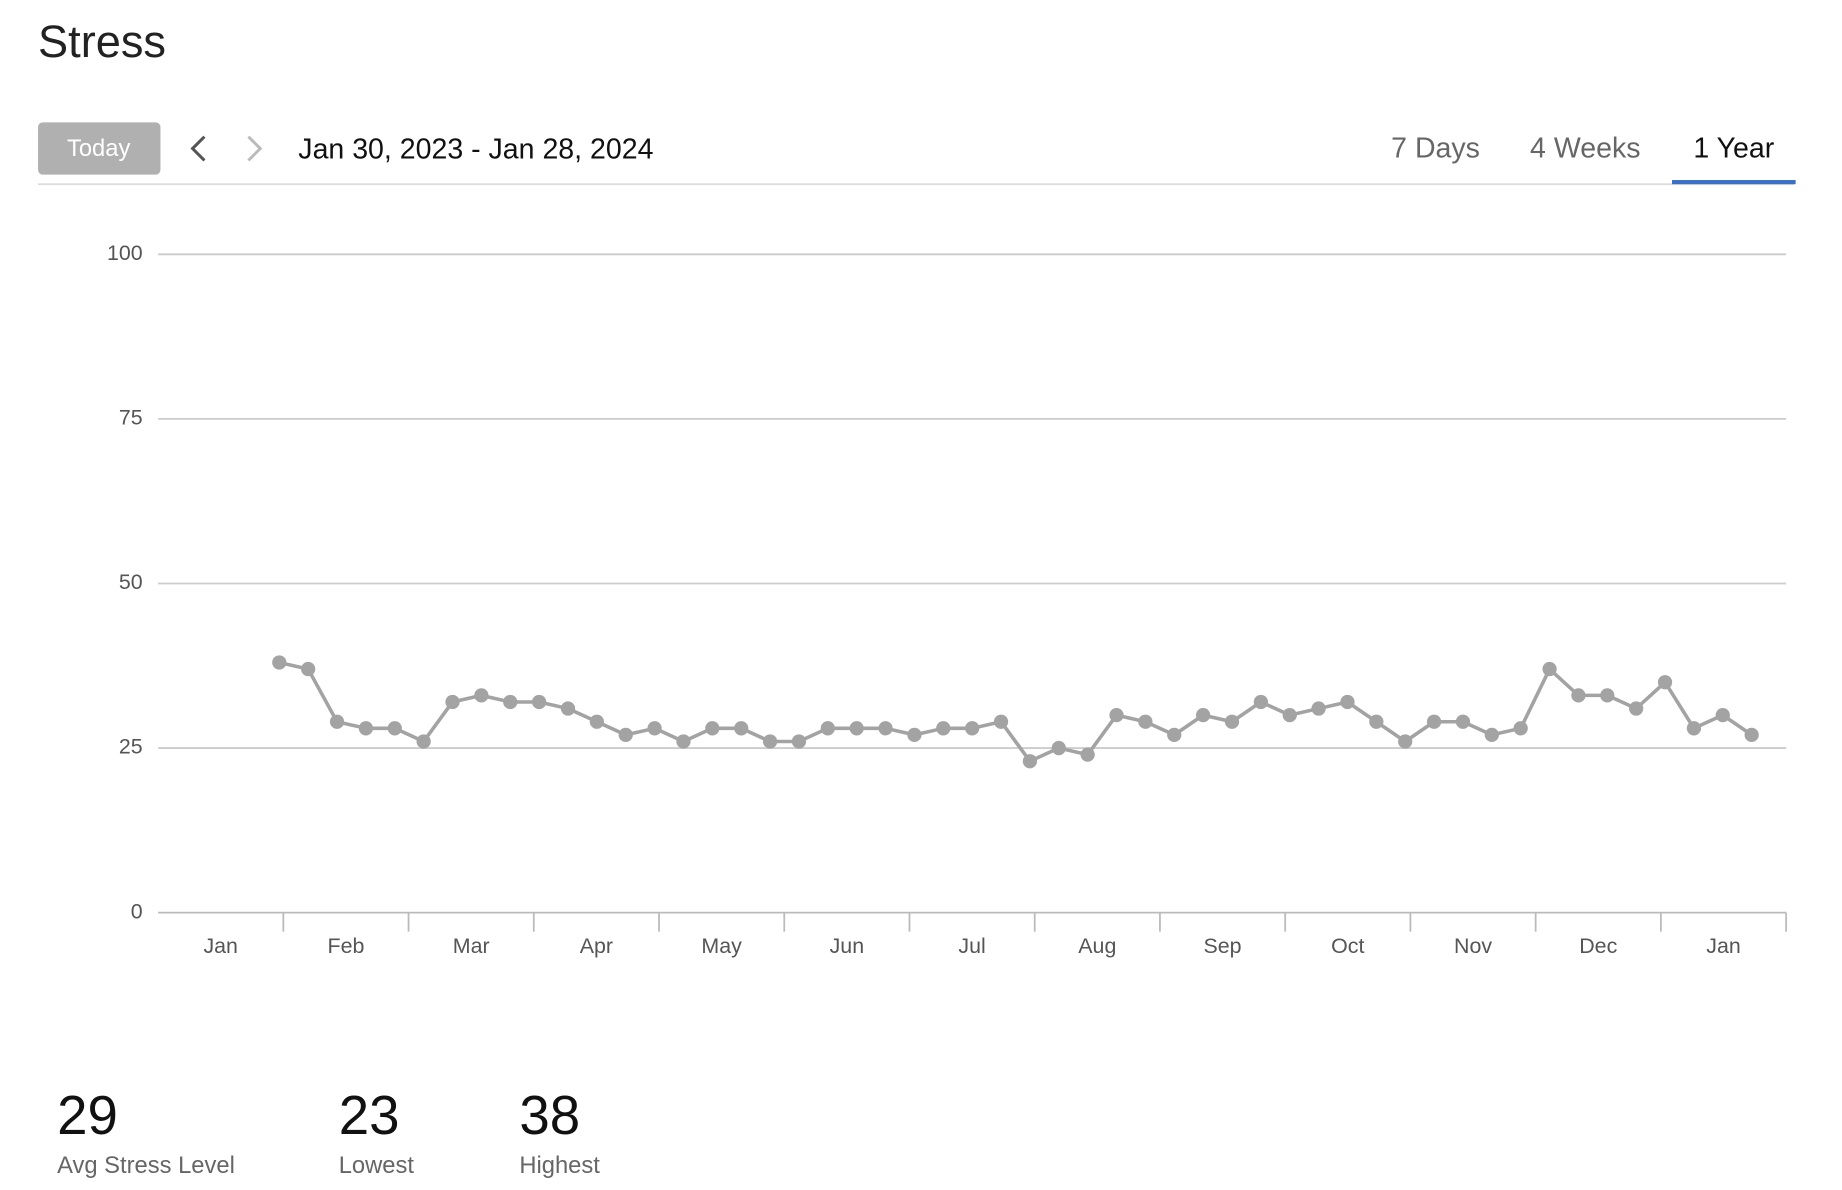 This screenshot has width=1842, height=1190. I want to click on x-tick-label: Apr, so click(596, 946).